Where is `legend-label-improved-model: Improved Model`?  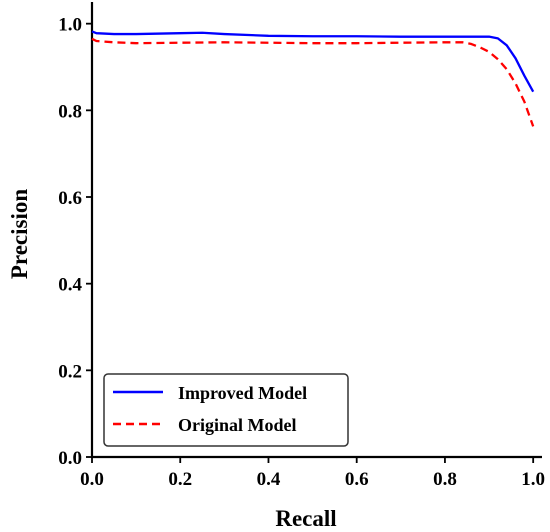 legend-label-improved-model: Improved Model is located at coordinates (242, 393).